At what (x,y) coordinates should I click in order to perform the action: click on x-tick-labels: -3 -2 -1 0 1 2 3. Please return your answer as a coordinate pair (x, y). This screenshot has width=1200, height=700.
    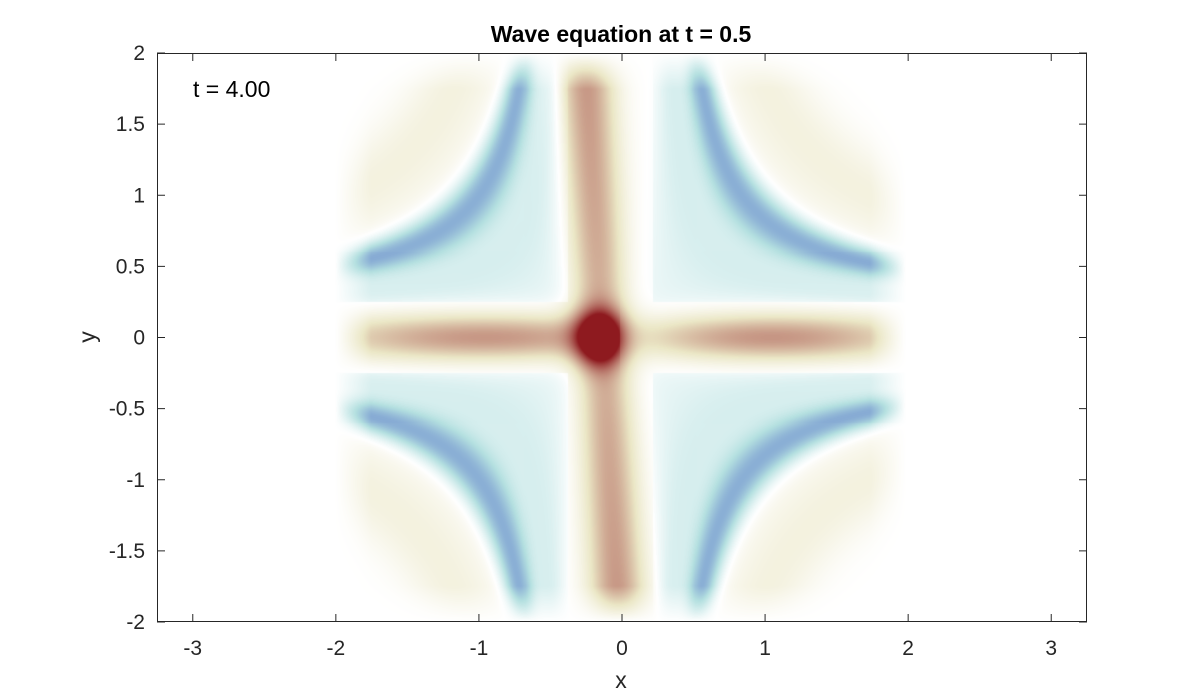
    Looking at the image, I should click on (620, 648).